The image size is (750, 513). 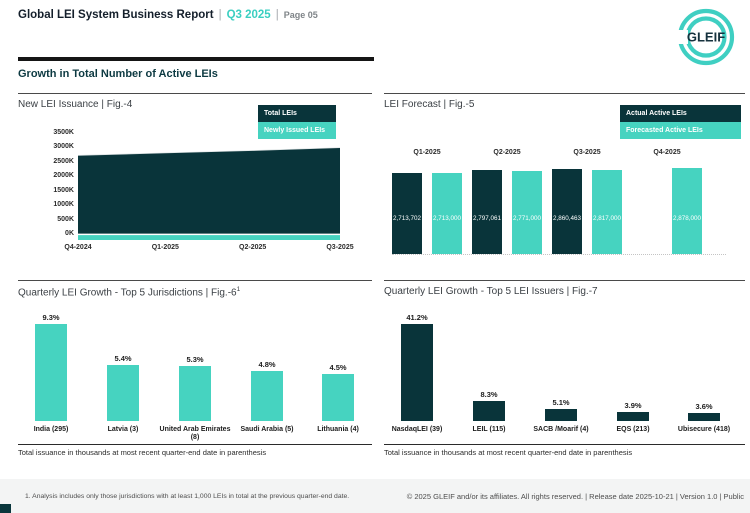 What do you see at coordinates (297, 113) in the screenshot?
I see `legend-total-leis: Total LEIs` at bounding box center [297, 113].